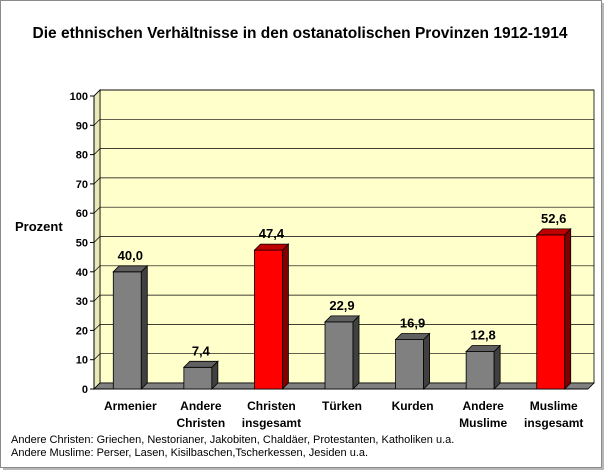 The height and width of the screenshot is (470, 604). What do you see at coordinates (413, 406) in the screenshot?
I see `x-tick-label-5-1: Kurden` at bounding box center [413, 406].